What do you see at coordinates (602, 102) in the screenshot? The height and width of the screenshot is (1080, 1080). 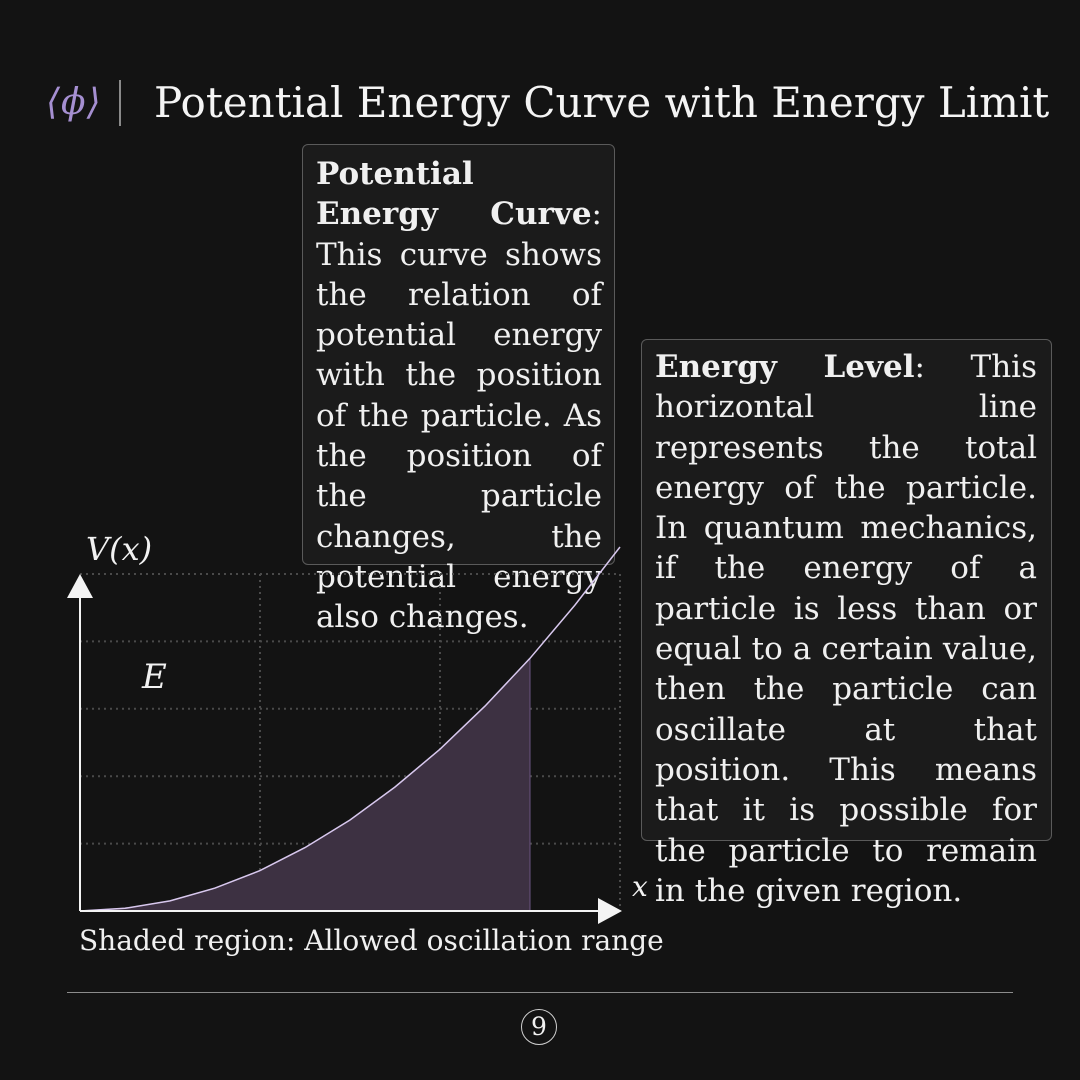 I see `page-title: Potential Energy Curve with Energy Limit` at bounding box center [602, 102].